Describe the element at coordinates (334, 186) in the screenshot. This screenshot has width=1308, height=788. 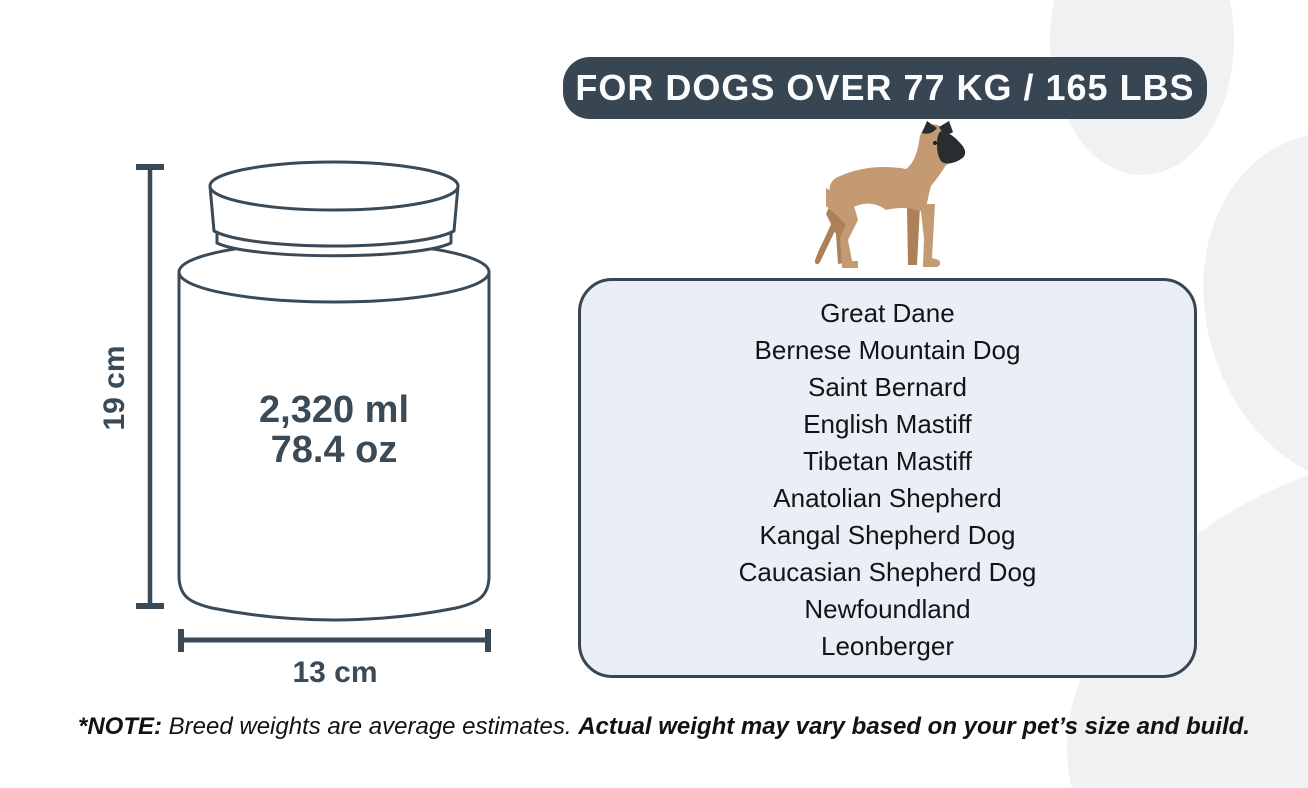
I see `container-lid-top` at that location.